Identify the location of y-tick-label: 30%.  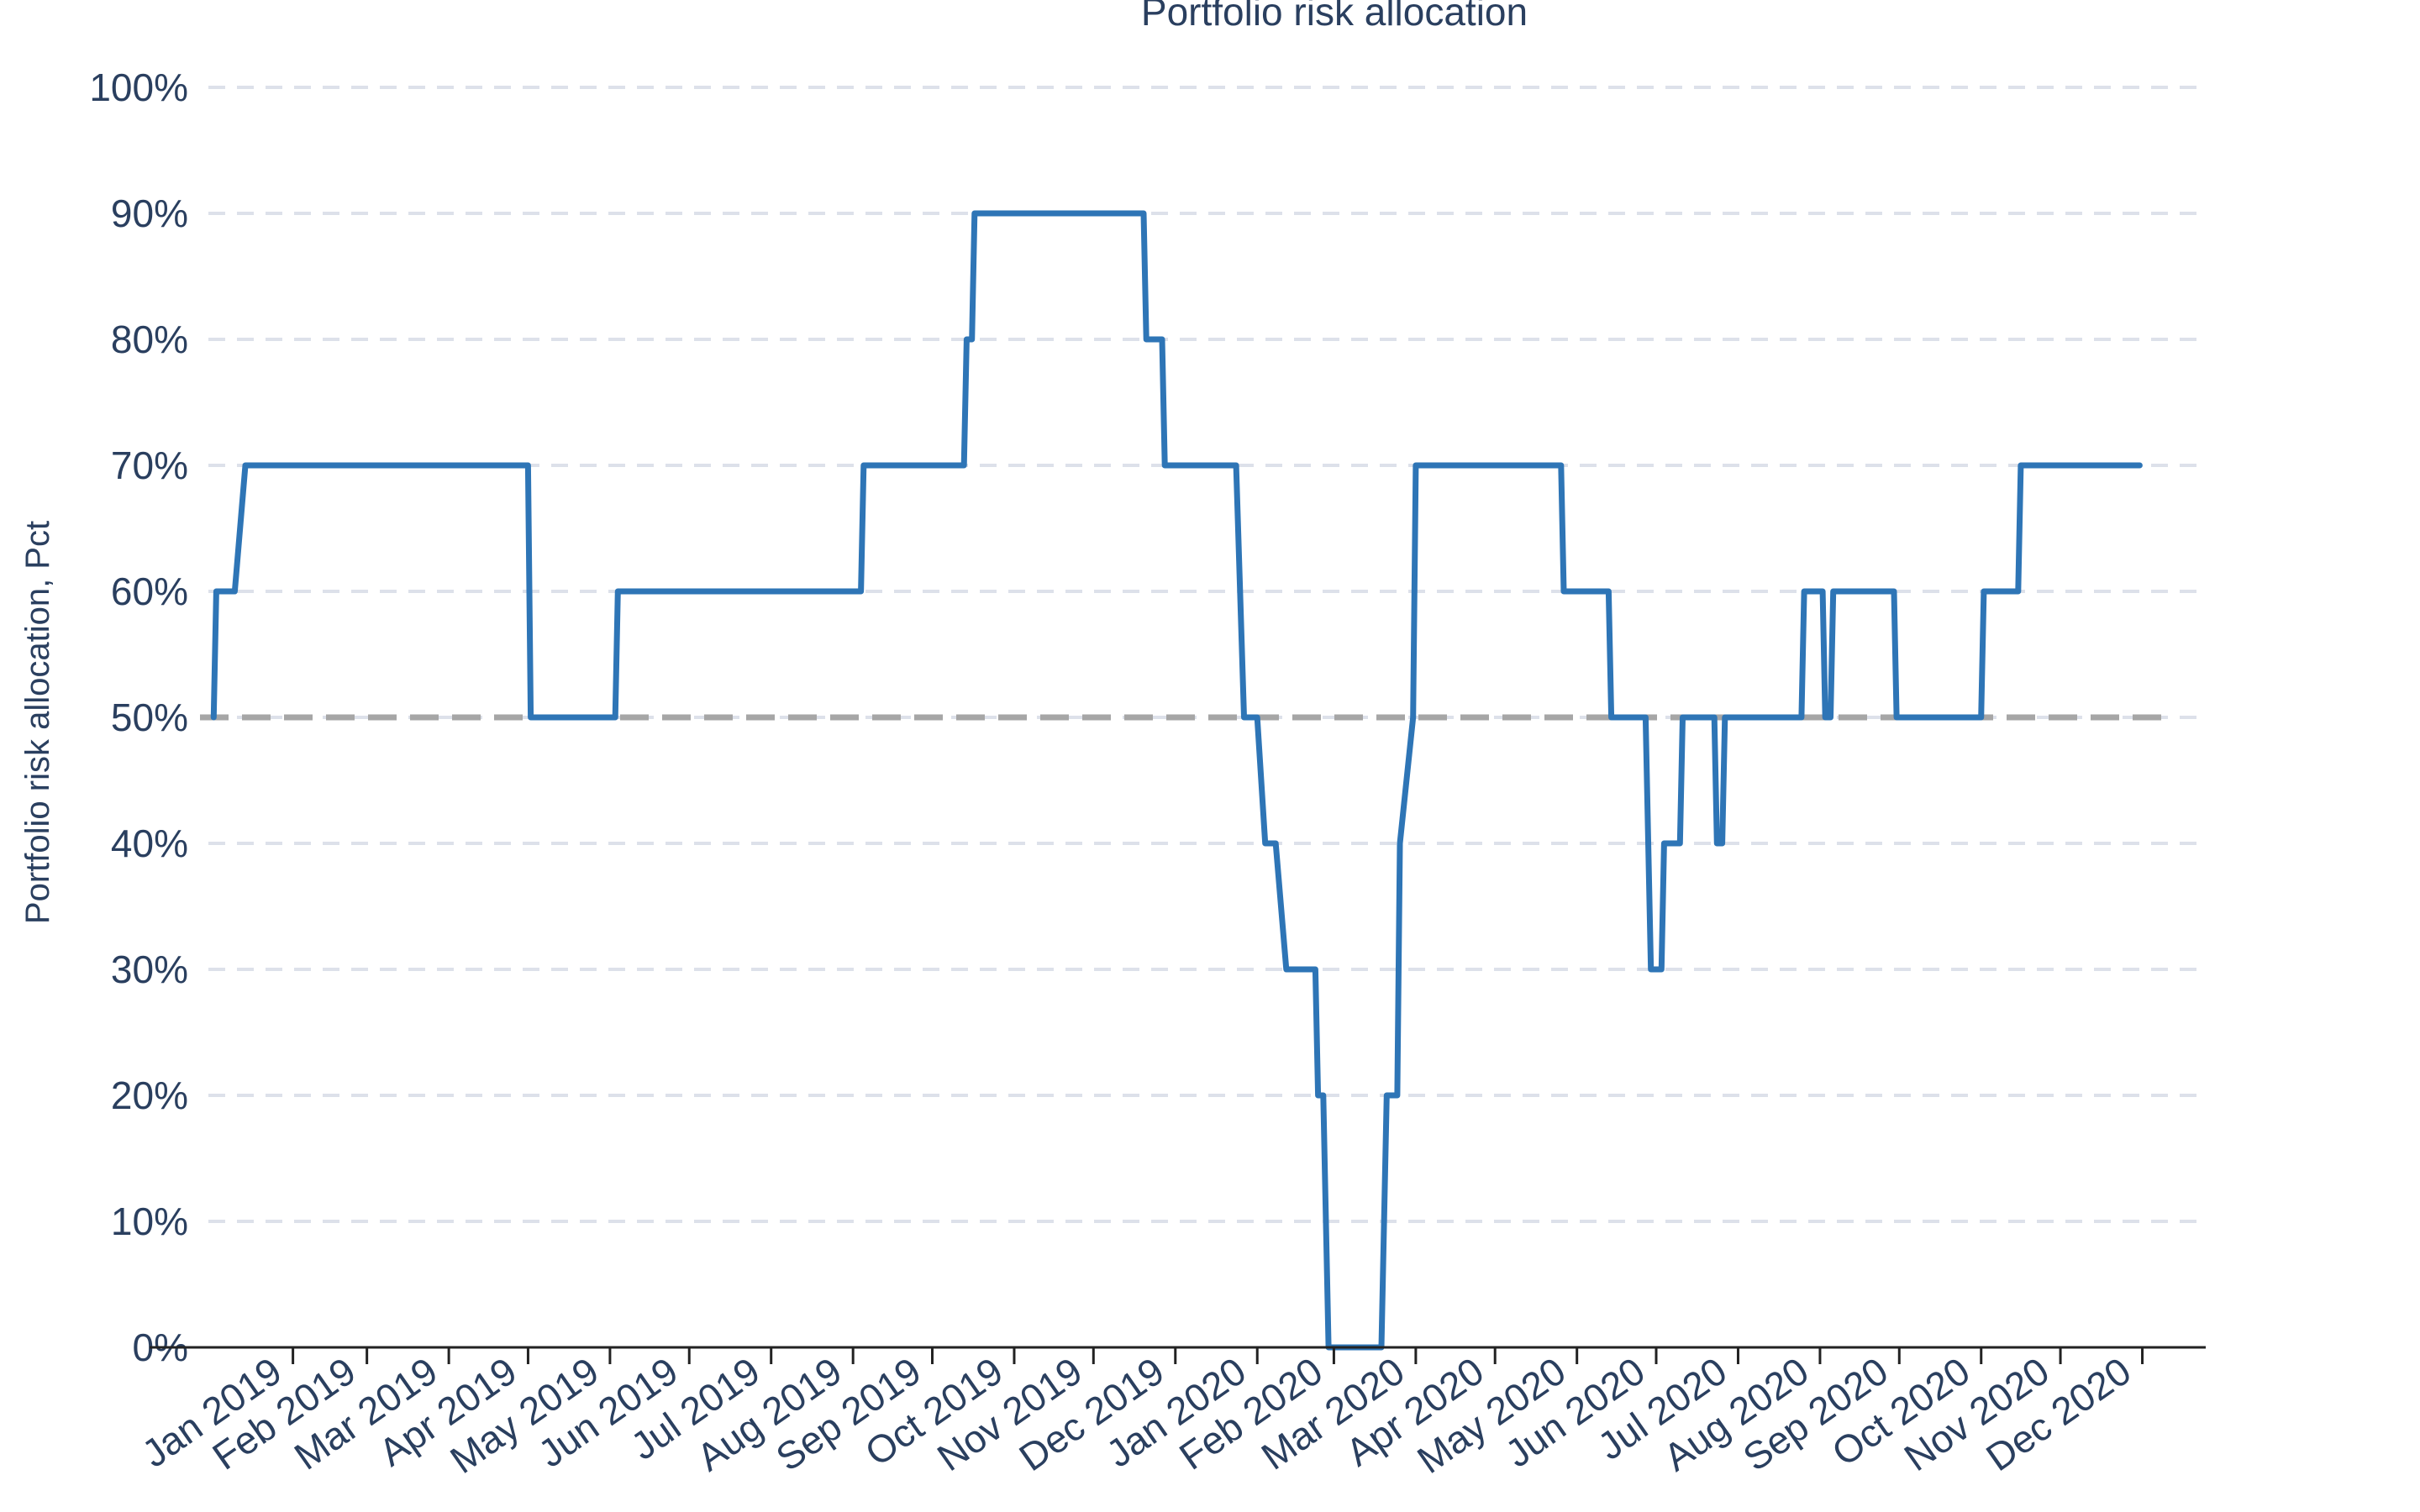
(149, 969).